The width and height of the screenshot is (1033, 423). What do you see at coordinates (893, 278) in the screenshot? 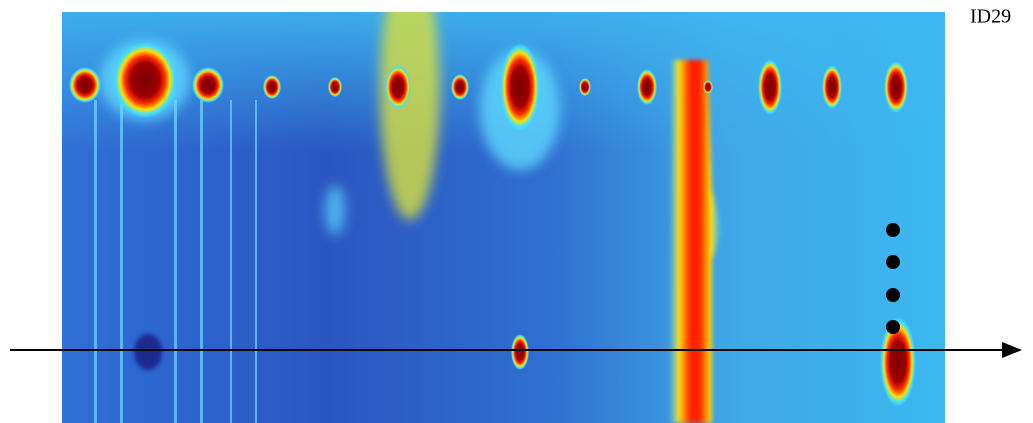
I see `dots` at bounding box center [893, 278].